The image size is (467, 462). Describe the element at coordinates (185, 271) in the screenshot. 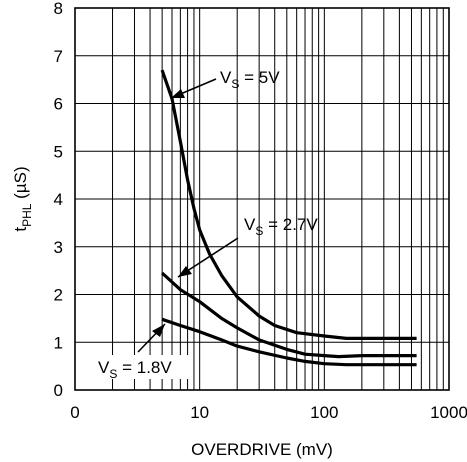

I see `arrowhead-2v7` at that location.